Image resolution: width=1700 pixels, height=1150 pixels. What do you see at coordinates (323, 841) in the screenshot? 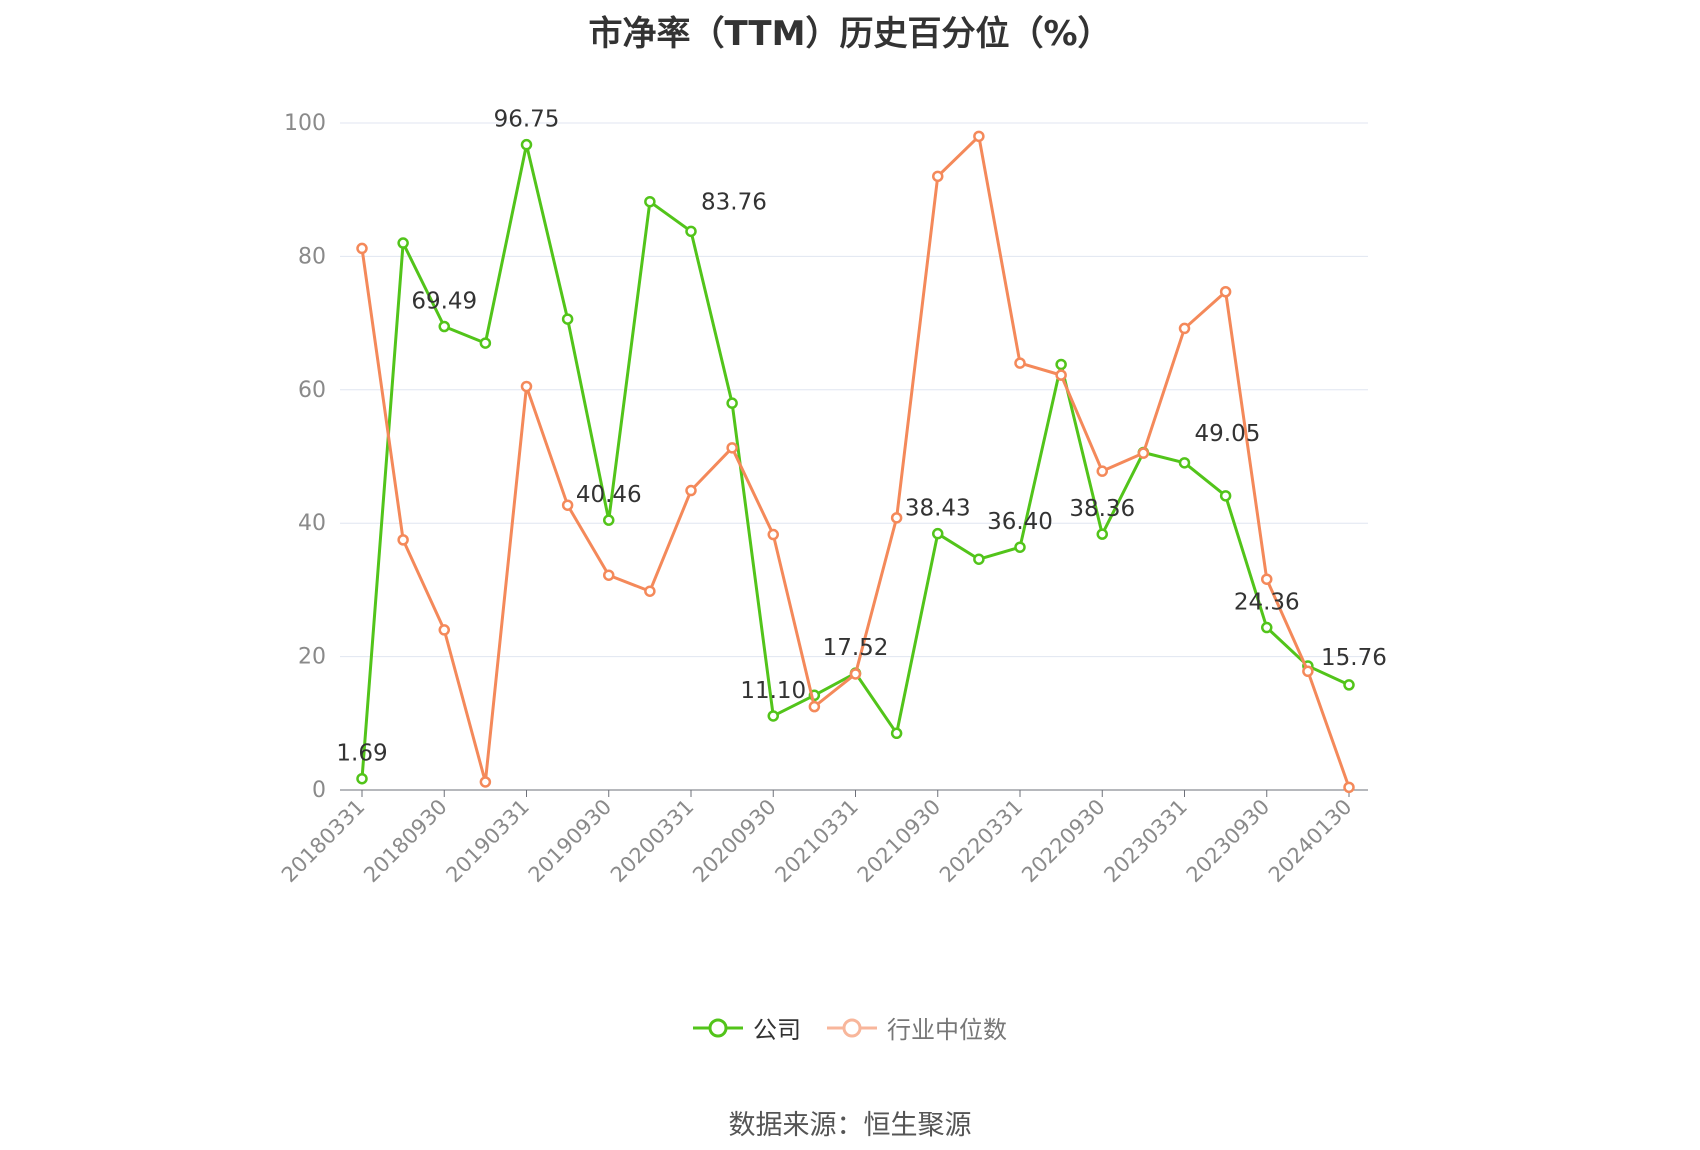
I see `x-tick-label: 20180331` at bounding box center [323, 841].